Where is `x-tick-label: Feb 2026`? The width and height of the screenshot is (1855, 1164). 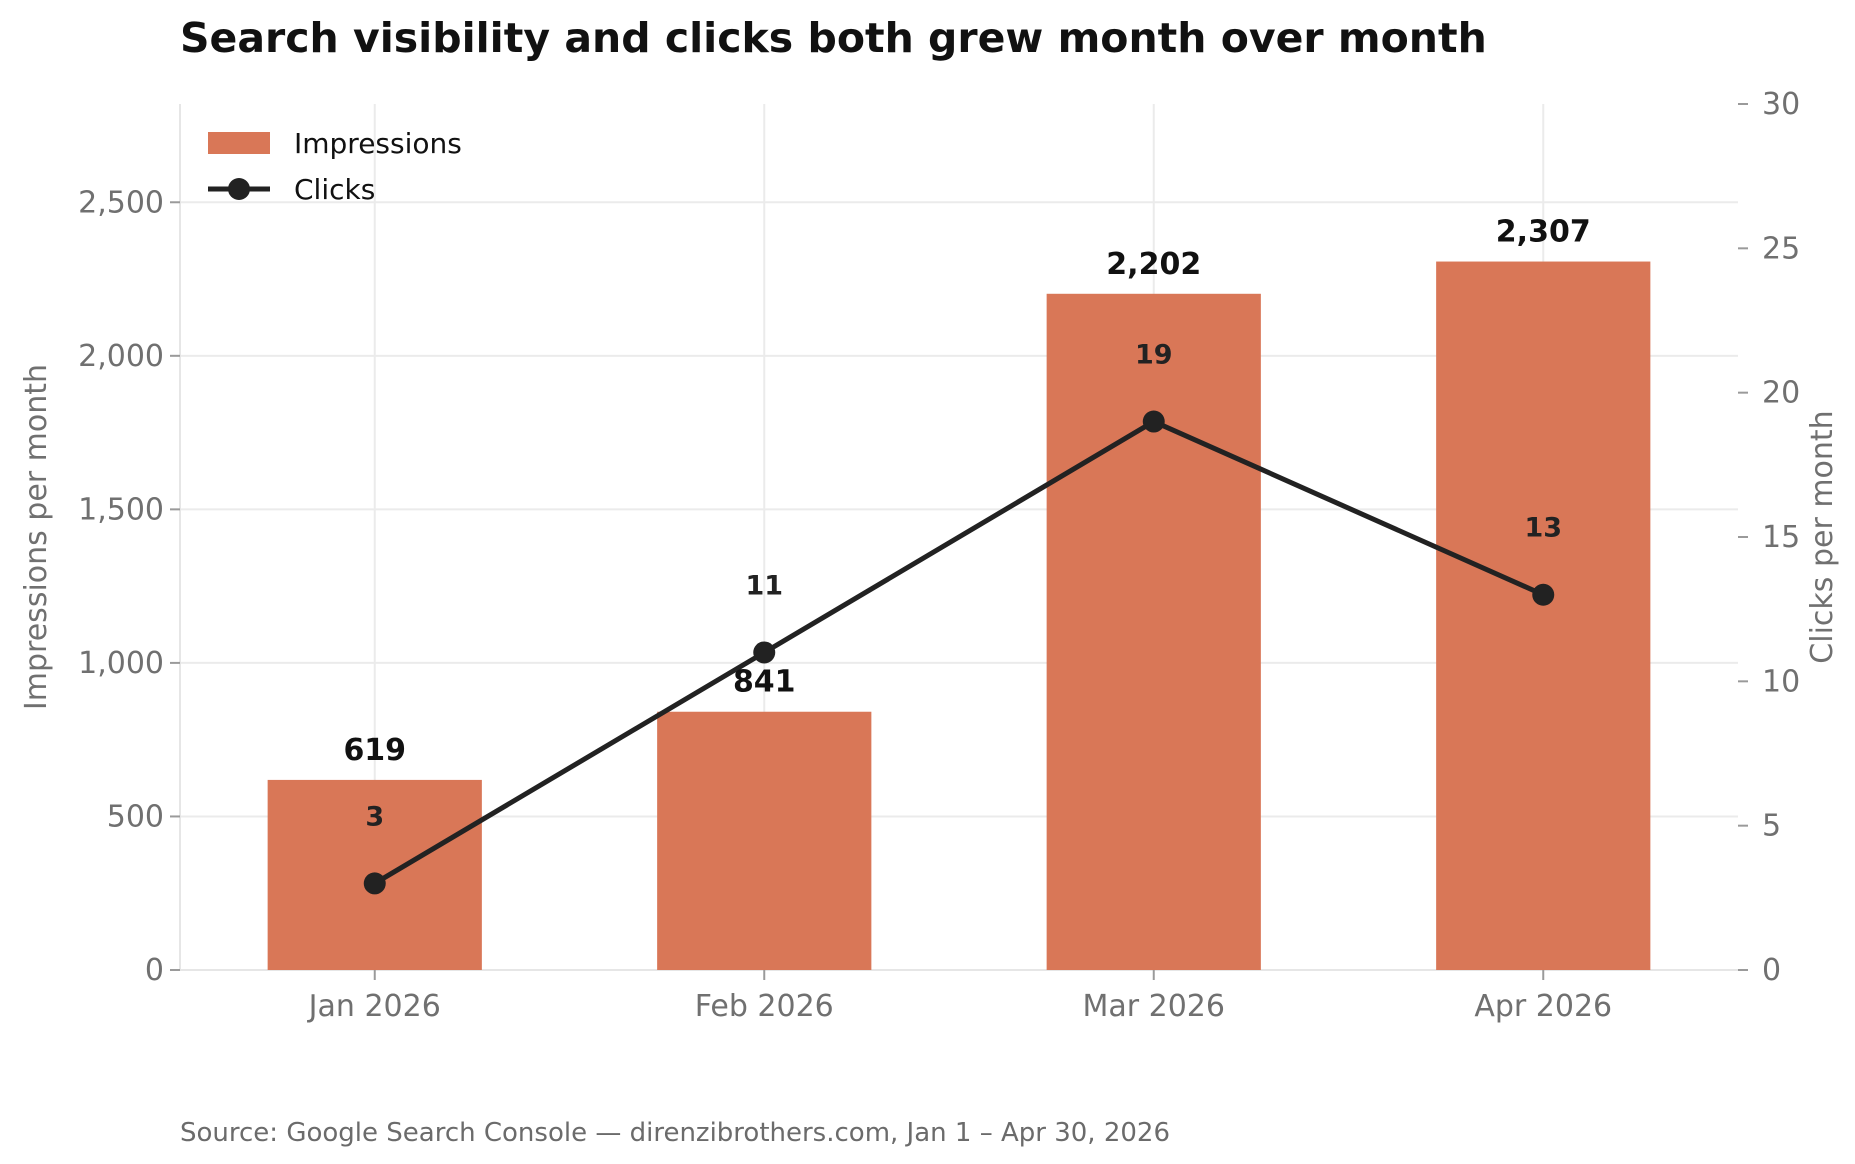
x-tick-label: Feb 2026 is located at coordinates (764, 1006).